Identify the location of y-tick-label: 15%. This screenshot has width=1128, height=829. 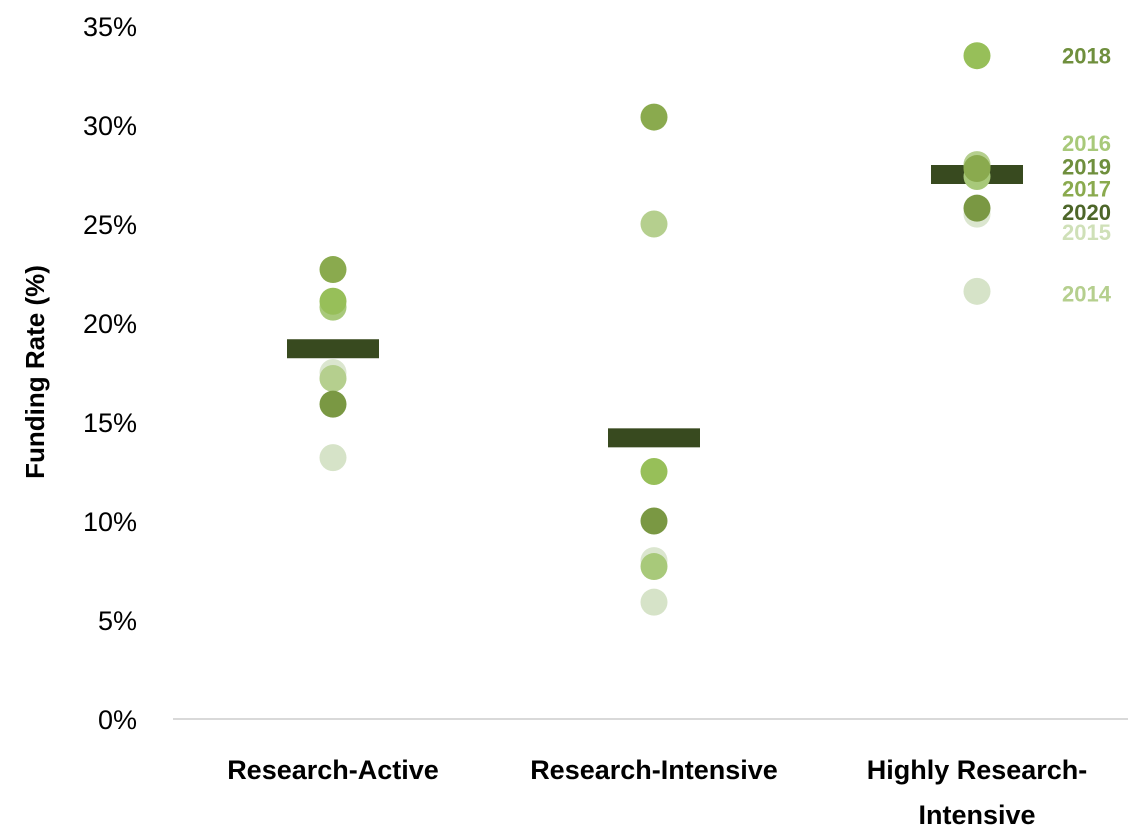
(110, 423).